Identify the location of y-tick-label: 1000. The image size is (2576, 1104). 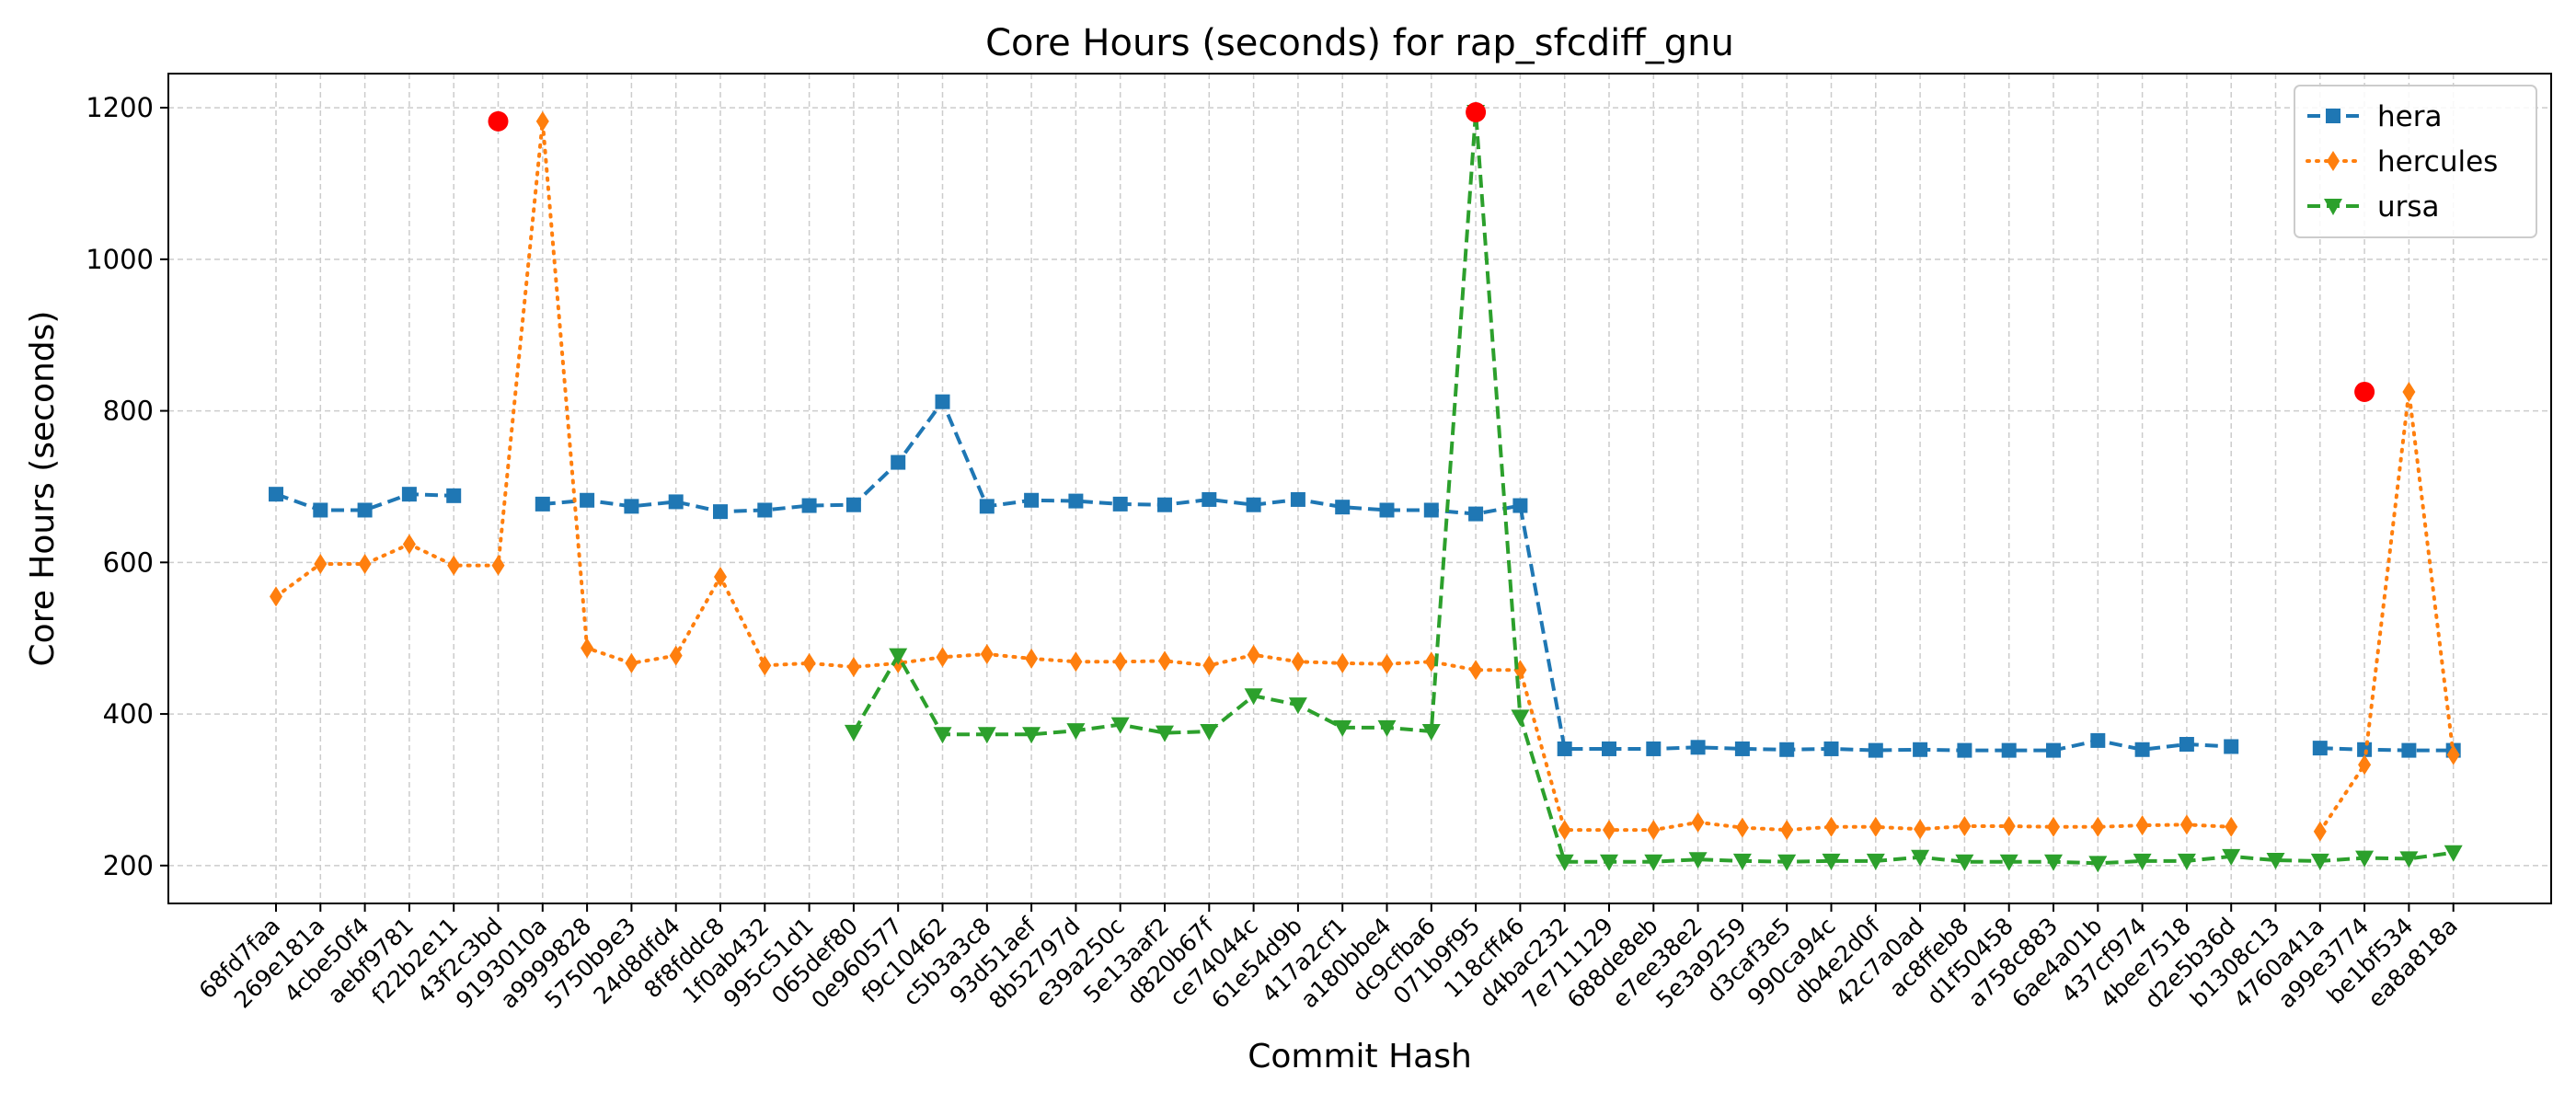
(120, 259).